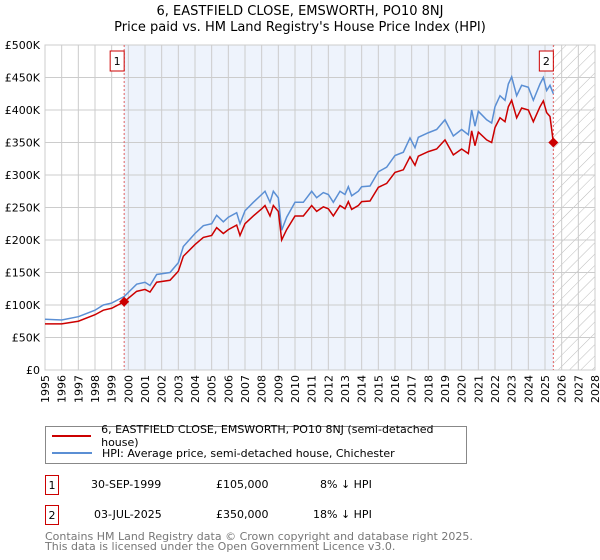  Describe the element at coordinates (545, 389) in the screenshot. I see `x-tick-label: 2025` at that location.